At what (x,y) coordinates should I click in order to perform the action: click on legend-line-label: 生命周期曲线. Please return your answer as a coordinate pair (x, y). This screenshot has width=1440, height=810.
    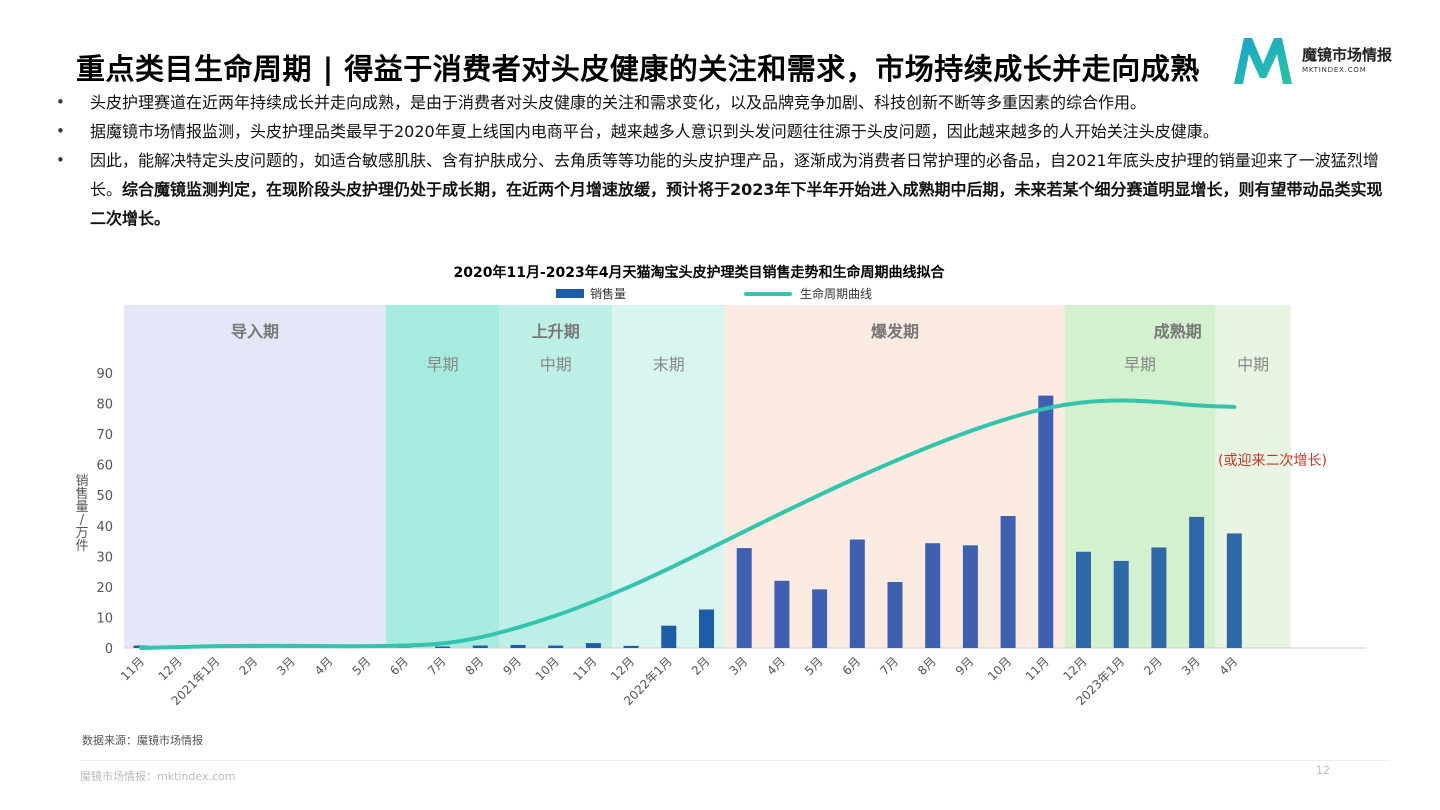
    Looking at the image, I should click on (836, 293).